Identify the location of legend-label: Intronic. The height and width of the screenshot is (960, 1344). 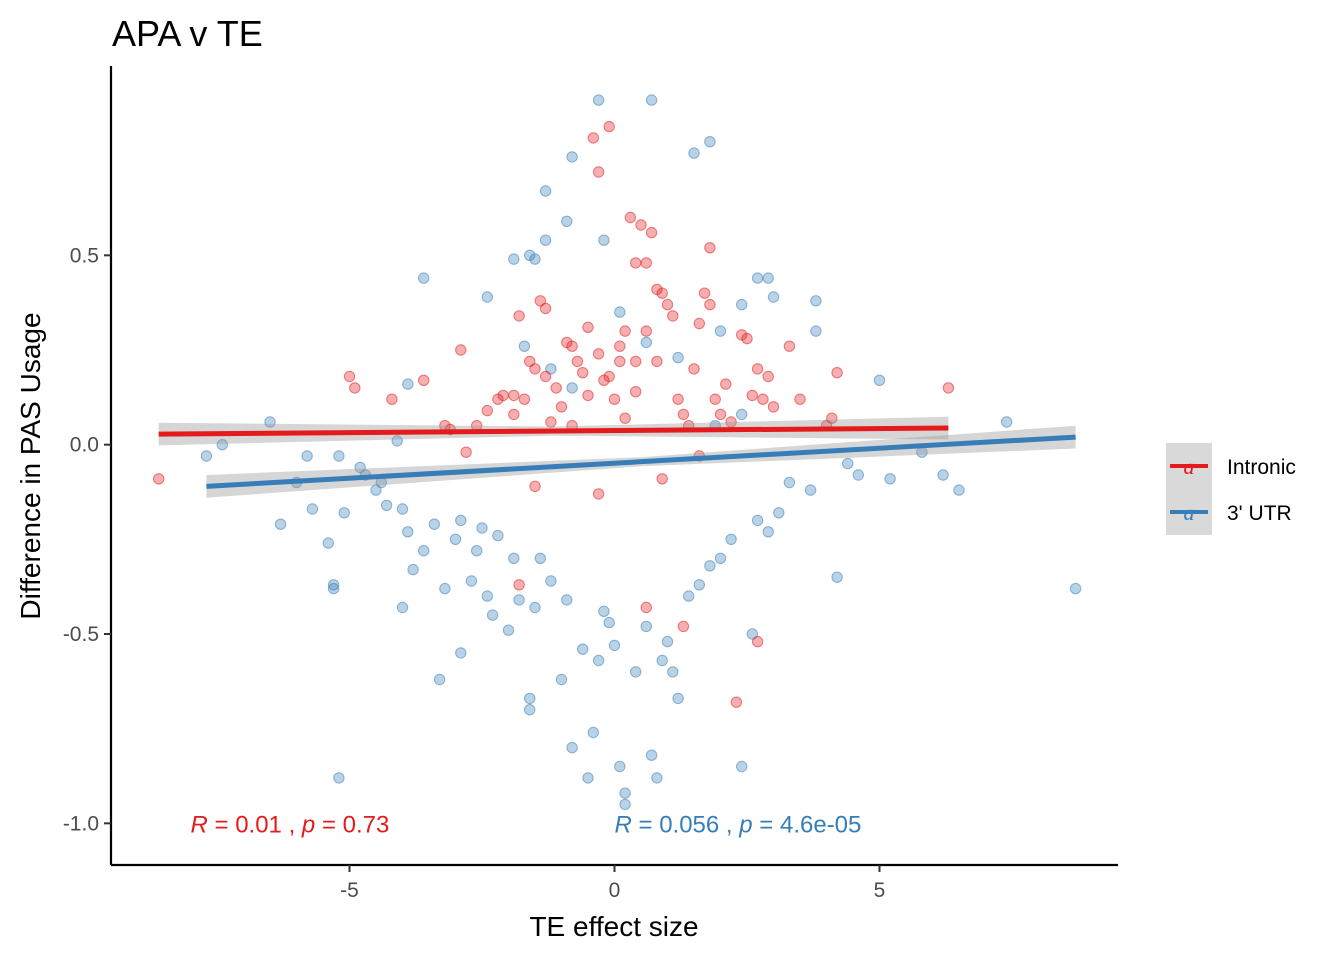
(1261, 467).